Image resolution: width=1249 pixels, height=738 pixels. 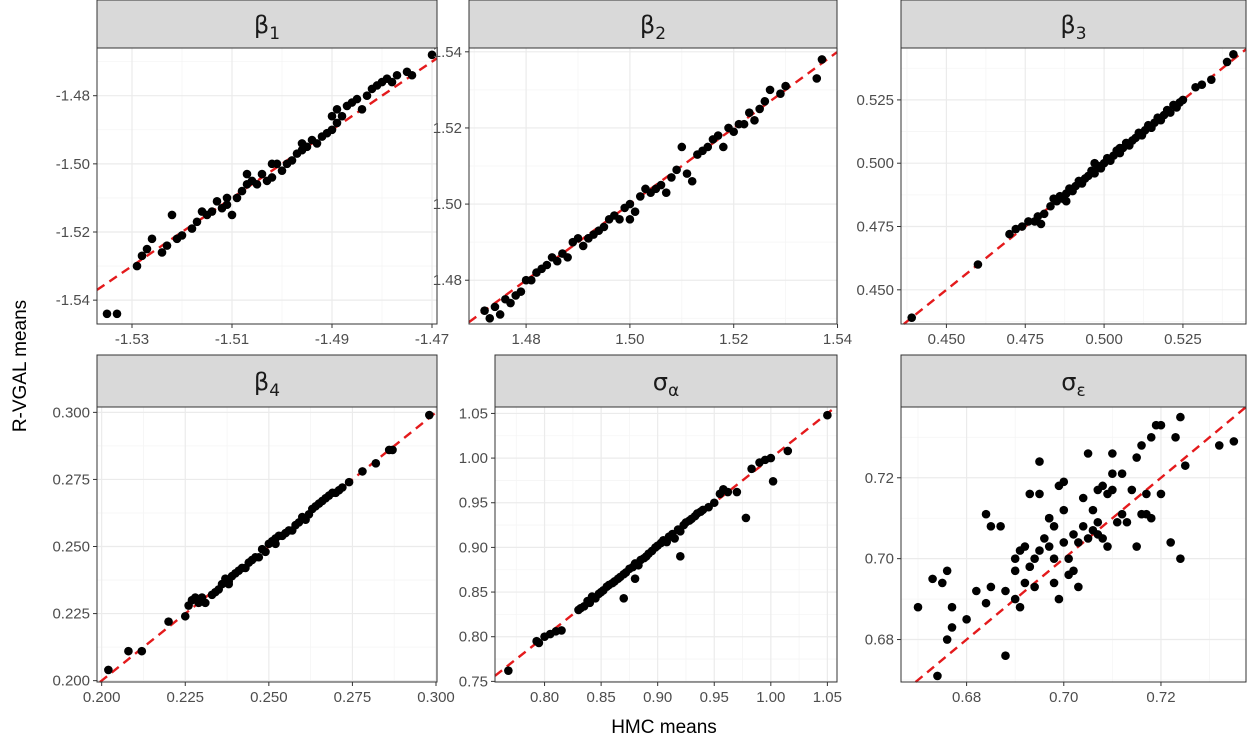 I want to click on y-tick-label: 0.95, so click(x=473, y=503).